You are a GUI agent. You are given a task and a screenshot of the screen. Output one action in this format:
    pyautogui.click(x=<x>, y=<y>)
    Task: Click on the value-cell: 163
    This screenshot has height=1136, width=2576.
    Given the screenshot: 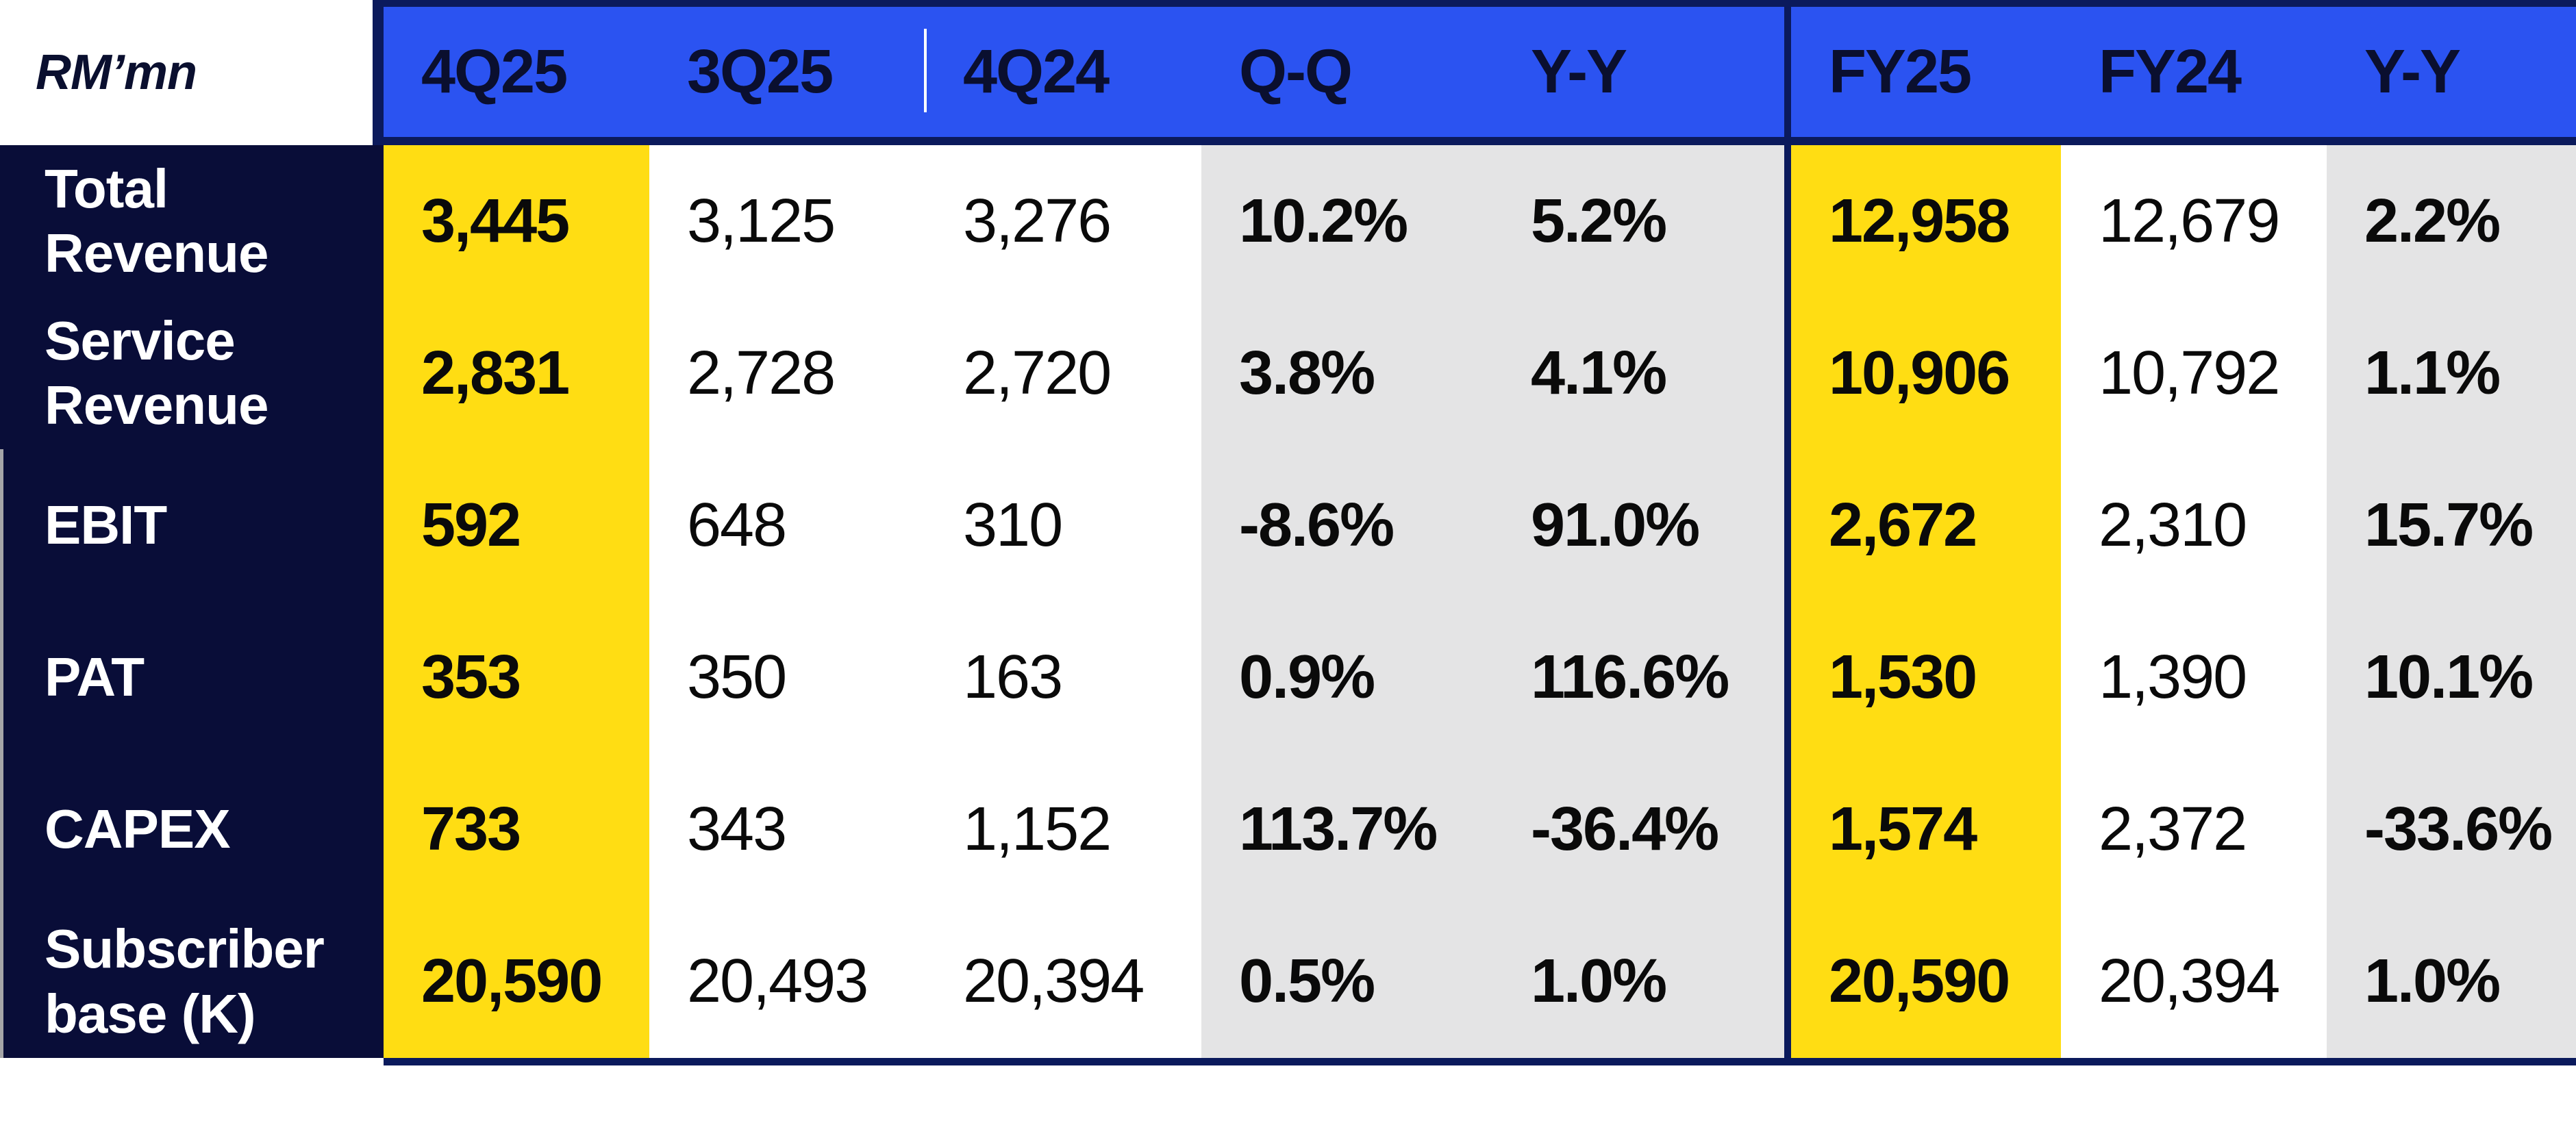 What is the action you would take?
    pyautogui.click(x=1063, y=677)
    